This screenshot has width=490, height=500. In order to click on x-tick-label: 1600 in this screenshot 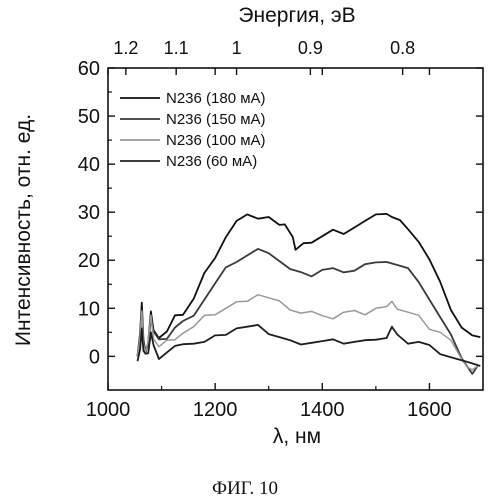, I will do `click(429, 410)`.